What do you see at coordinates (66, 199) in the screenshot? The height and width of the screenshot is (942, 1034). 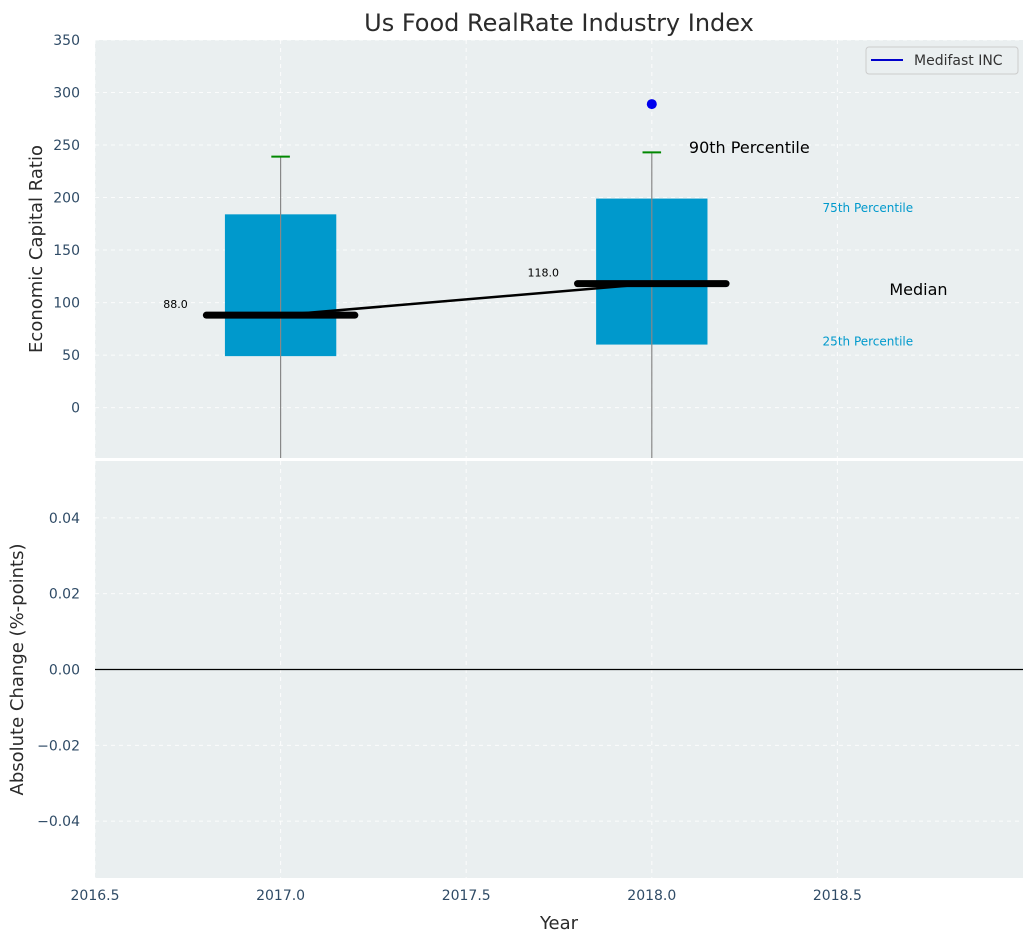 I see `top-y-tick-label: 200` at bounding box center [66, 199].